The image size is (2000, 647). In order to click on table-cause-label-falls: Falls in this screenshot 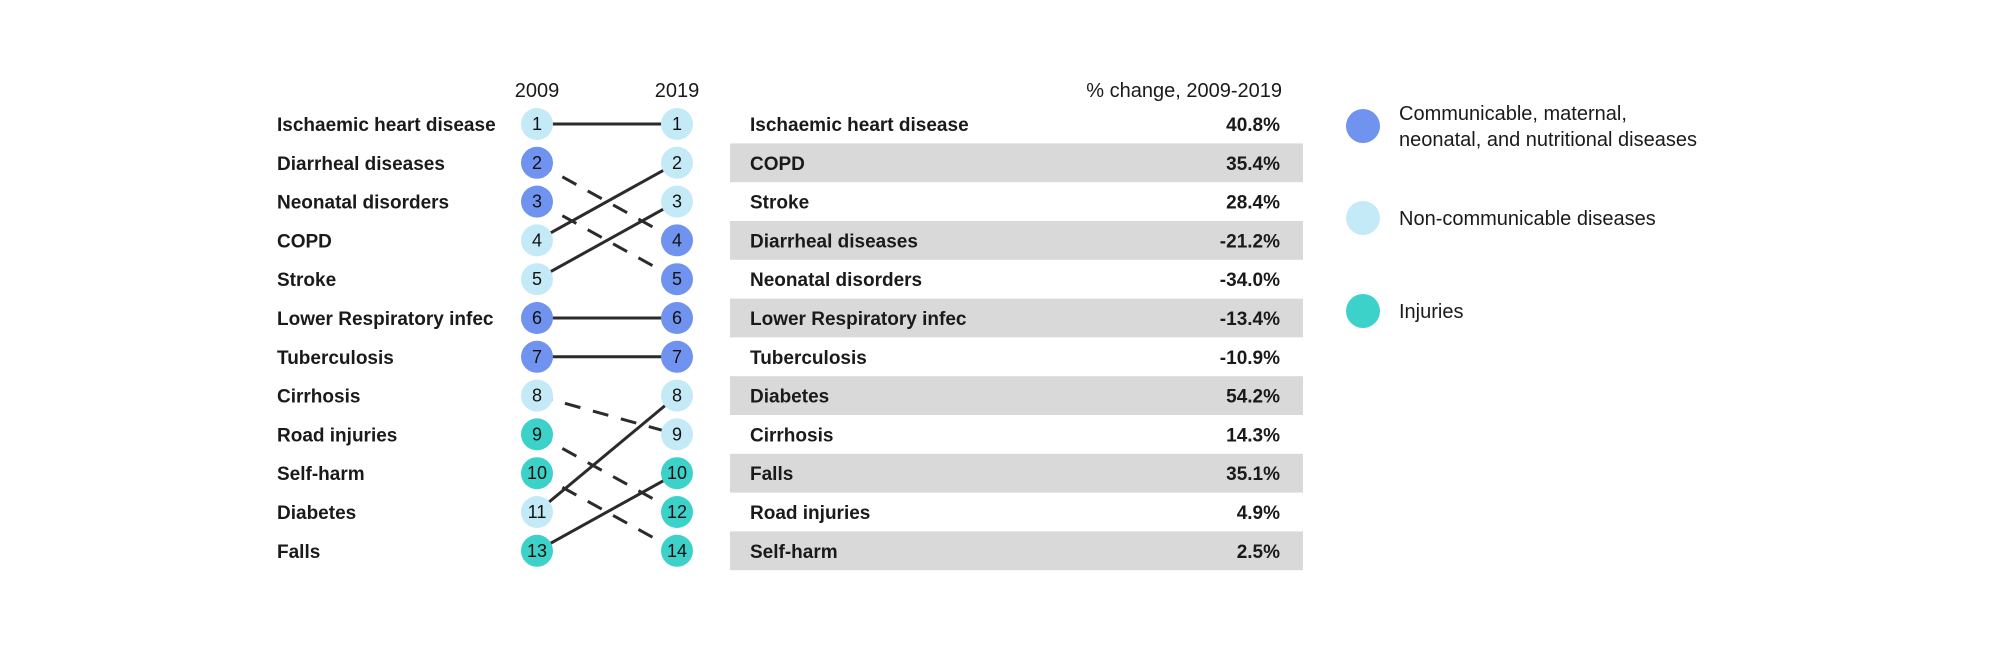, I will do `click(771, 474)`.